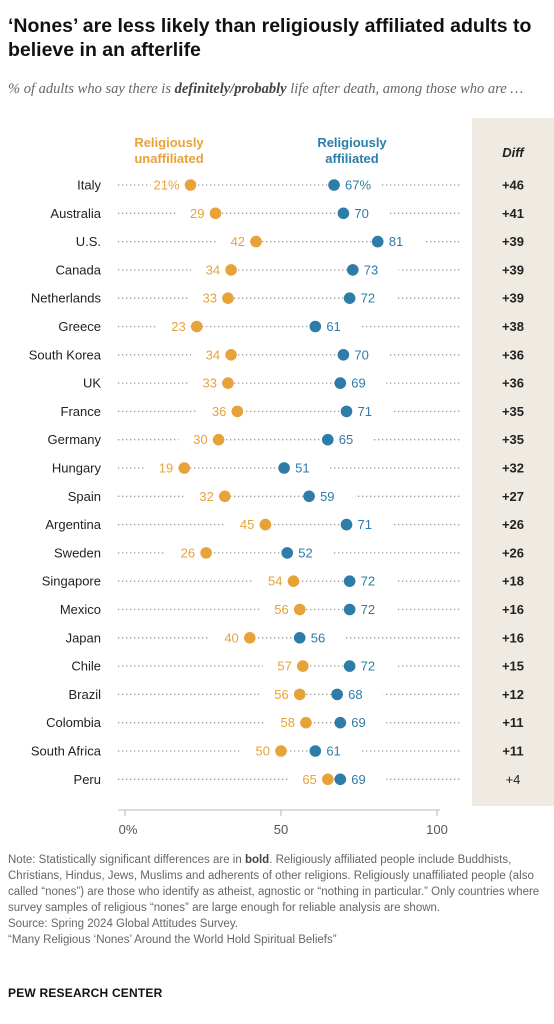  What do you see at coordinates (352, 150) in the screenshot?
I see `legend-affiliated: Religiously affiliated` at bounding box center [352, 150].